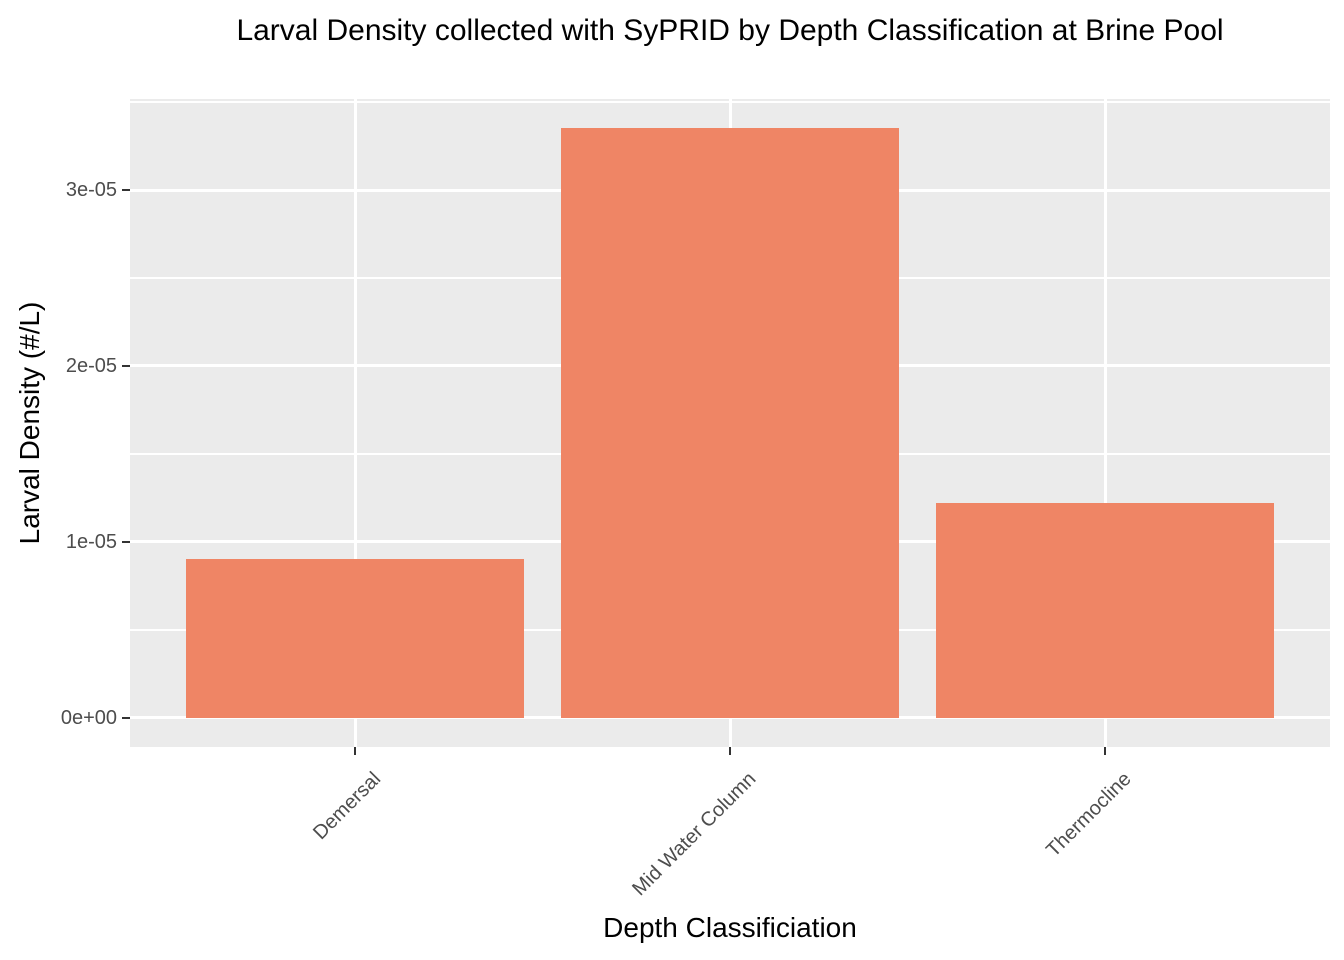 This screenshot has height=960, width=1344. I want to click on bar-demersal, so click(355, 638).